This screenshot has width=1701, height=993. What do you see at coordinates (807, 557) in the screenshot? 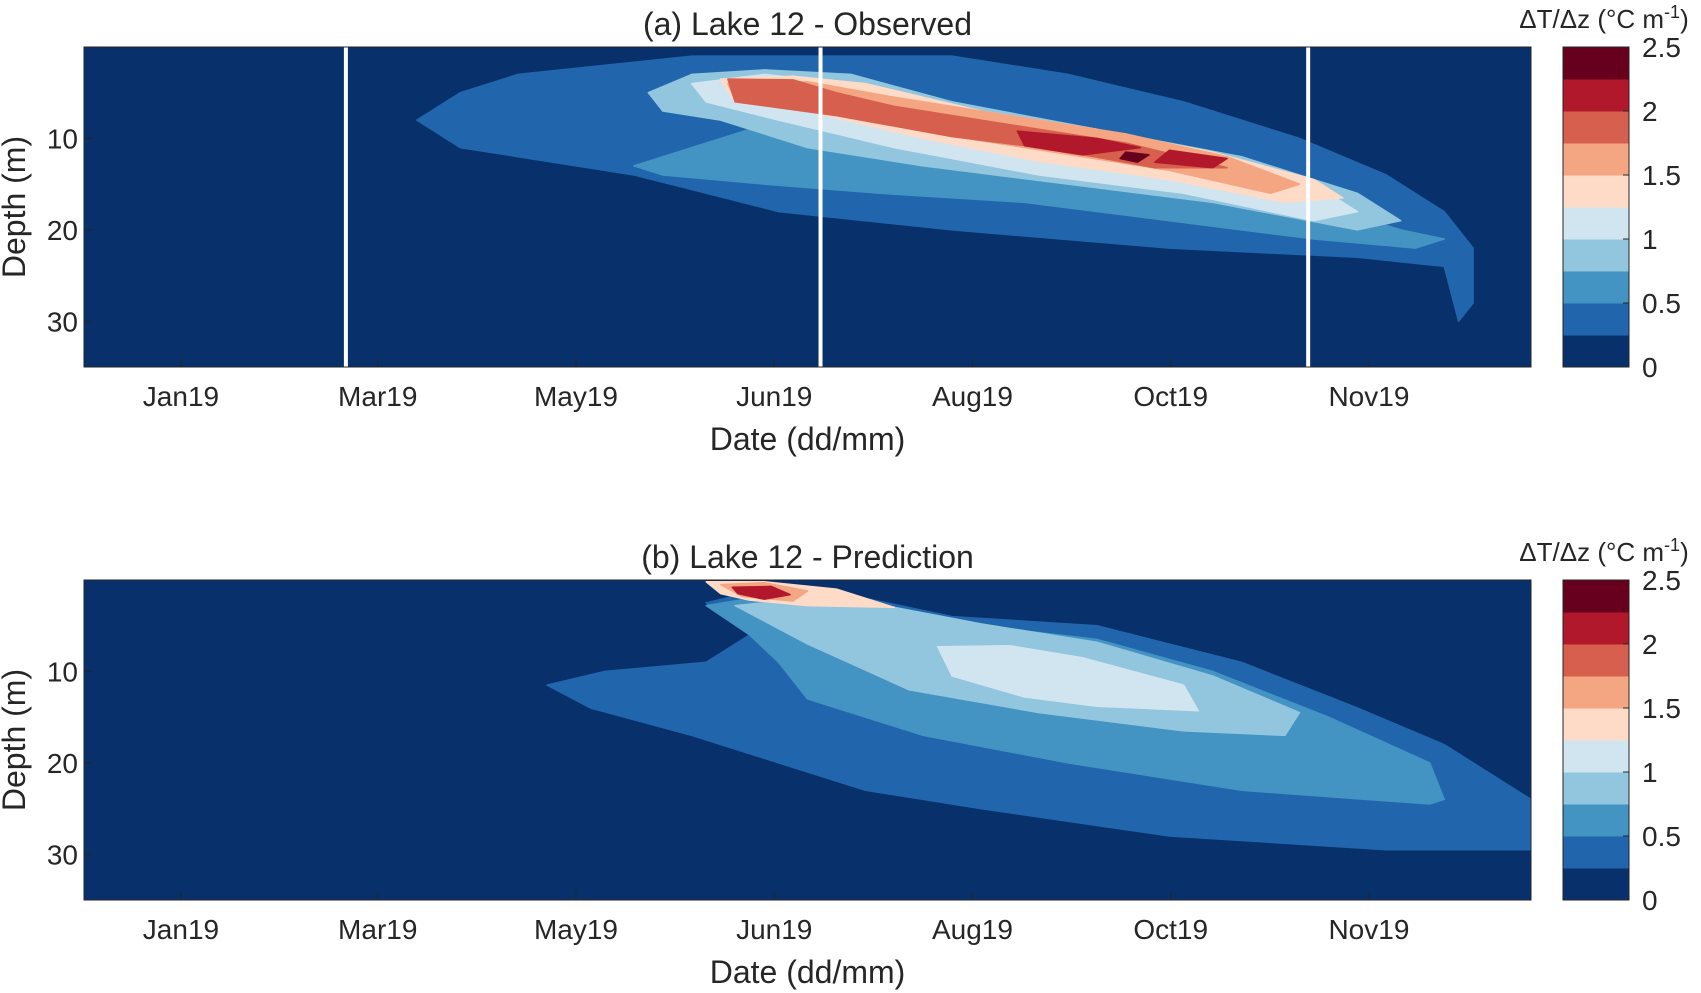
I see `chart-title: (b) Lake 12 - Prediction` at bounding box center [807, 557].